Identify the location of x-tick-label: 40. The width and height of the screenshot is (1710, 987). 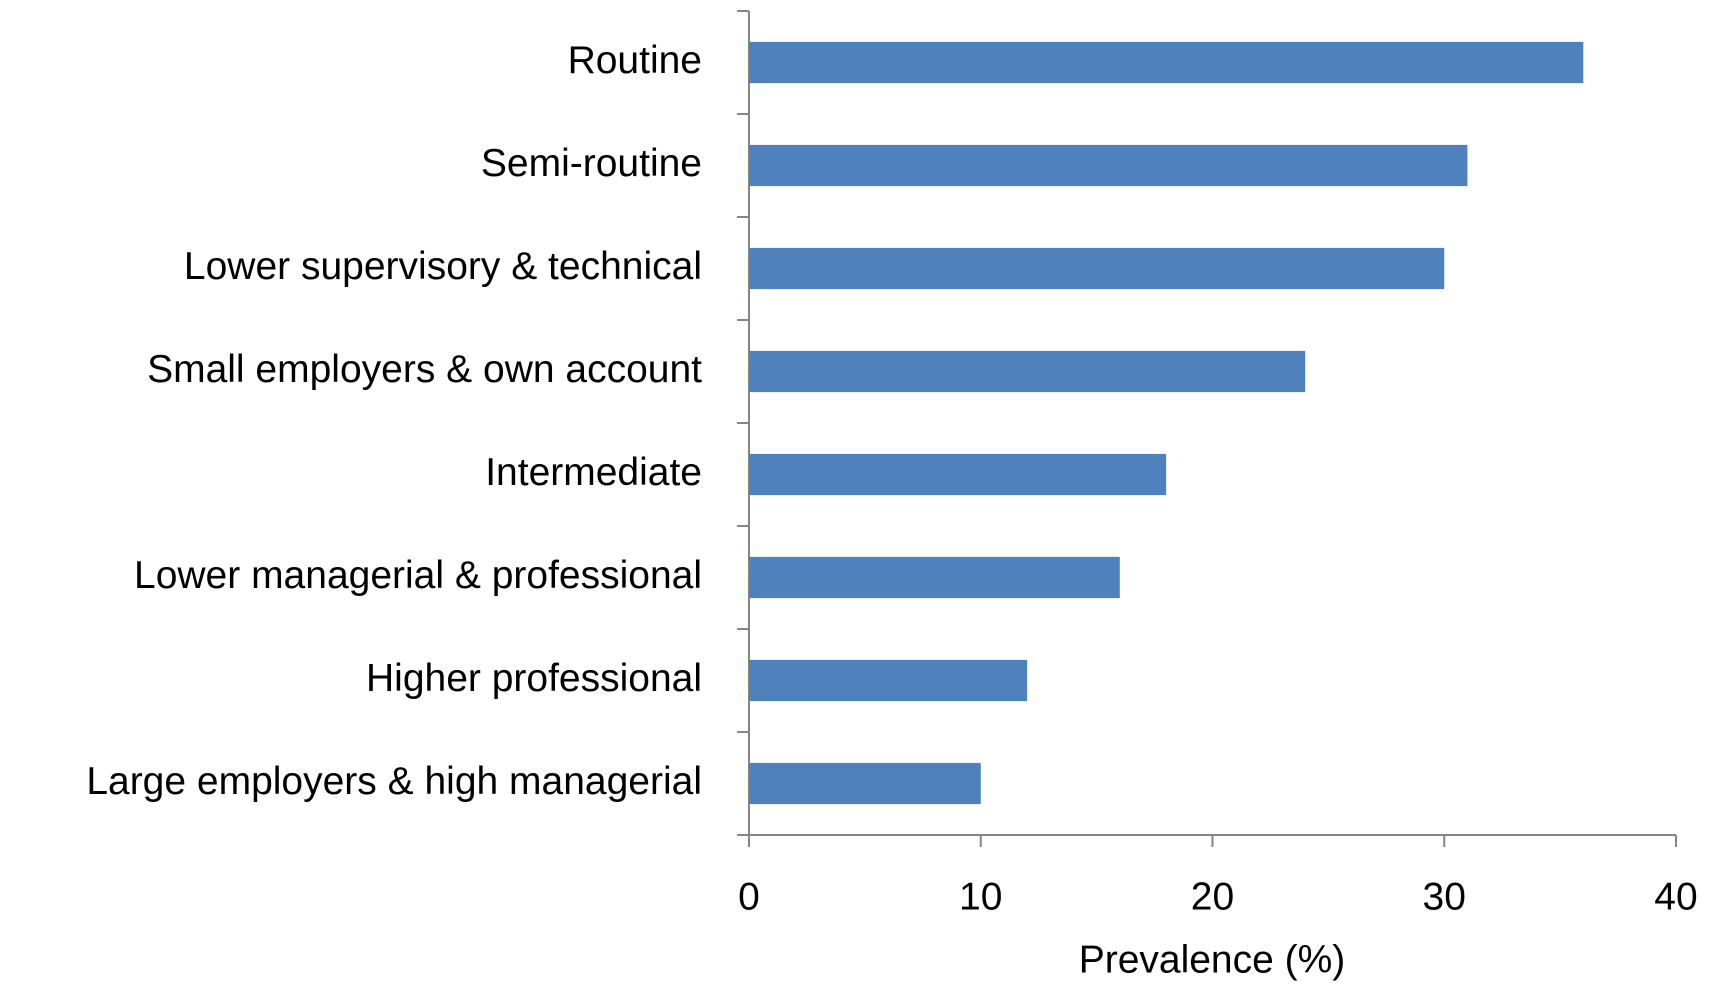
(1675, 896).